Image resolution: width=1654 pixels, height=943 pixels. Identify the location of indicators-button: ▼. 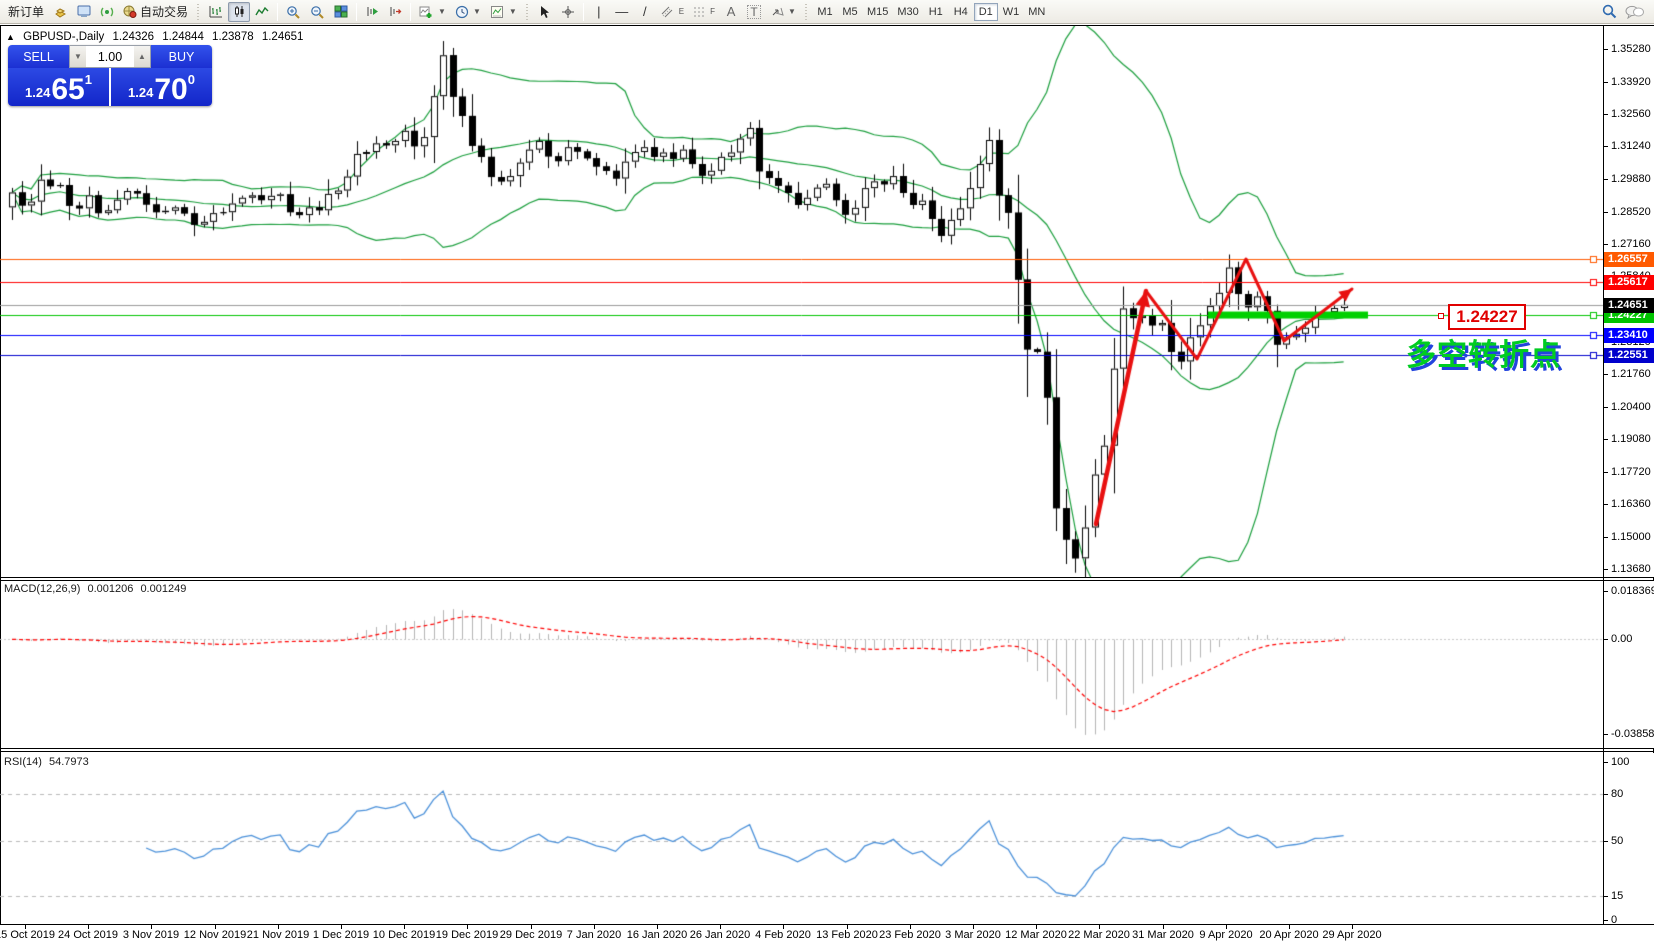
(432, 12).